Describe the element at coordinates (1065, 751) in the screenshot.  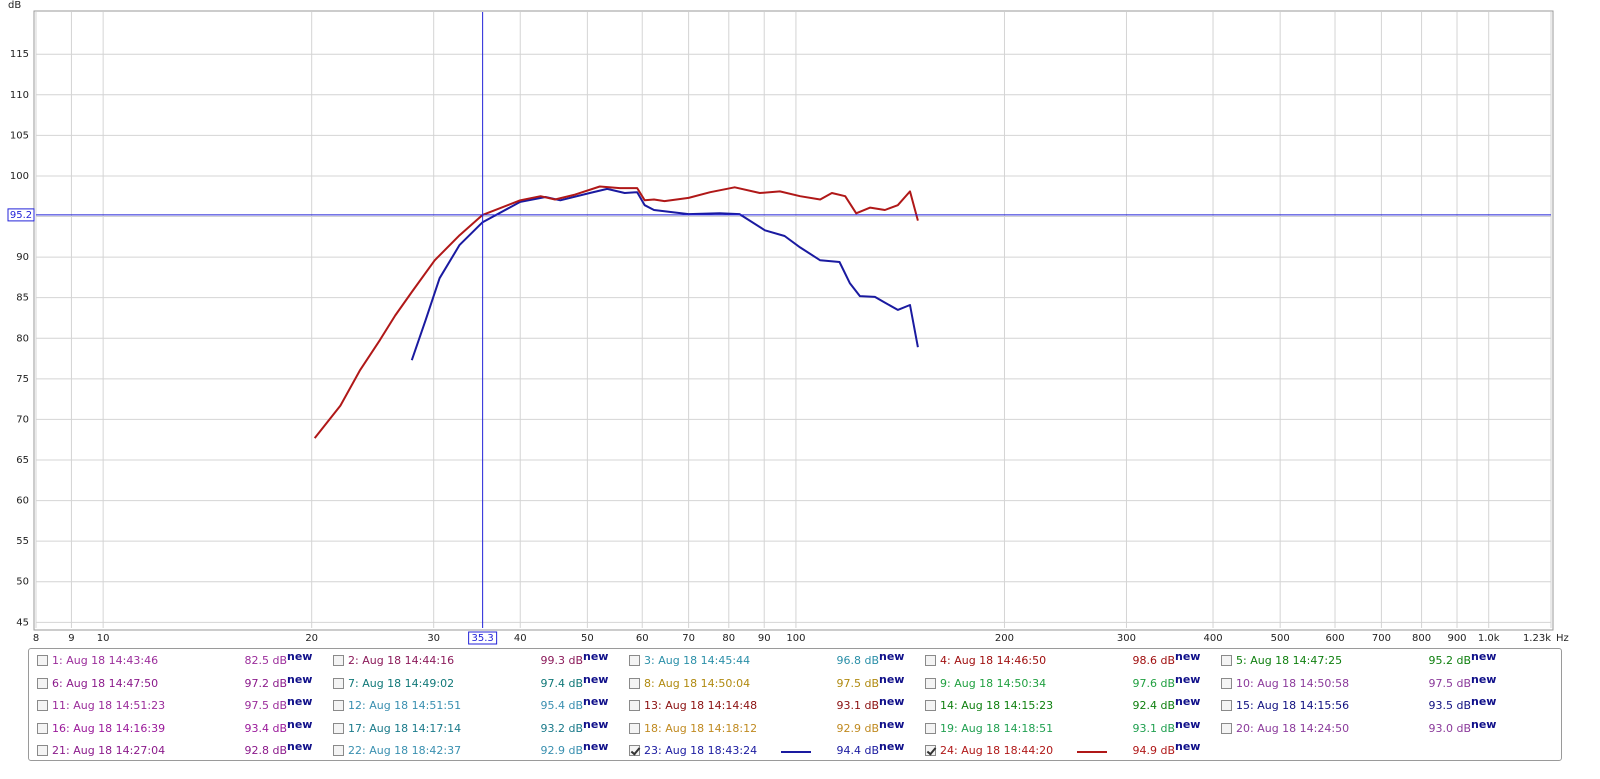
I see `measurement-entry: 24: Aug 18 18:44:20 94.9 dB new` at that location.